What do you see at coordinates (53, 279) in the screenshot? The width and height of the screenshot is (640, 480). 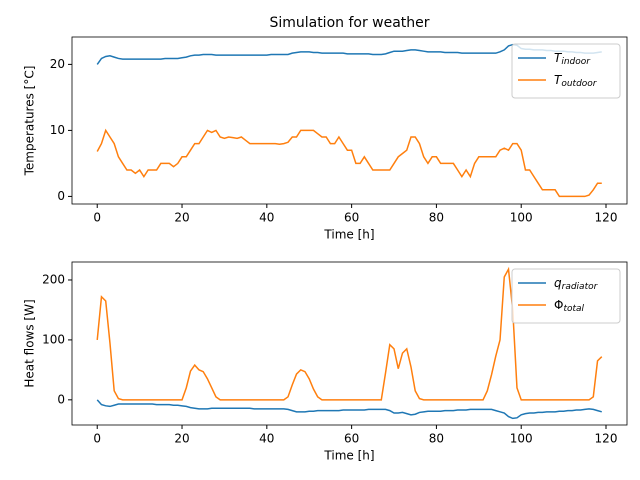 I see `y-tick-label: 200` at bounding box center [53, 279].